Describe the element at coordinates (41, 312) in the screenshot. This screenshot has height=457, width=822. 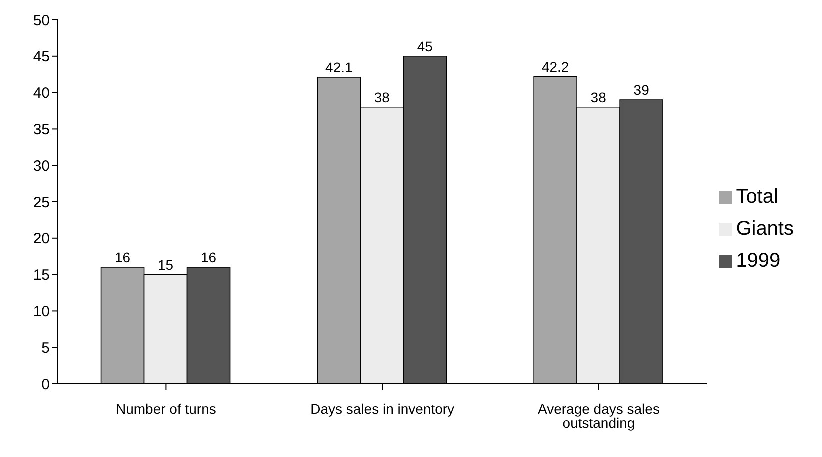
I see `y-tick-label: 10` at that location.